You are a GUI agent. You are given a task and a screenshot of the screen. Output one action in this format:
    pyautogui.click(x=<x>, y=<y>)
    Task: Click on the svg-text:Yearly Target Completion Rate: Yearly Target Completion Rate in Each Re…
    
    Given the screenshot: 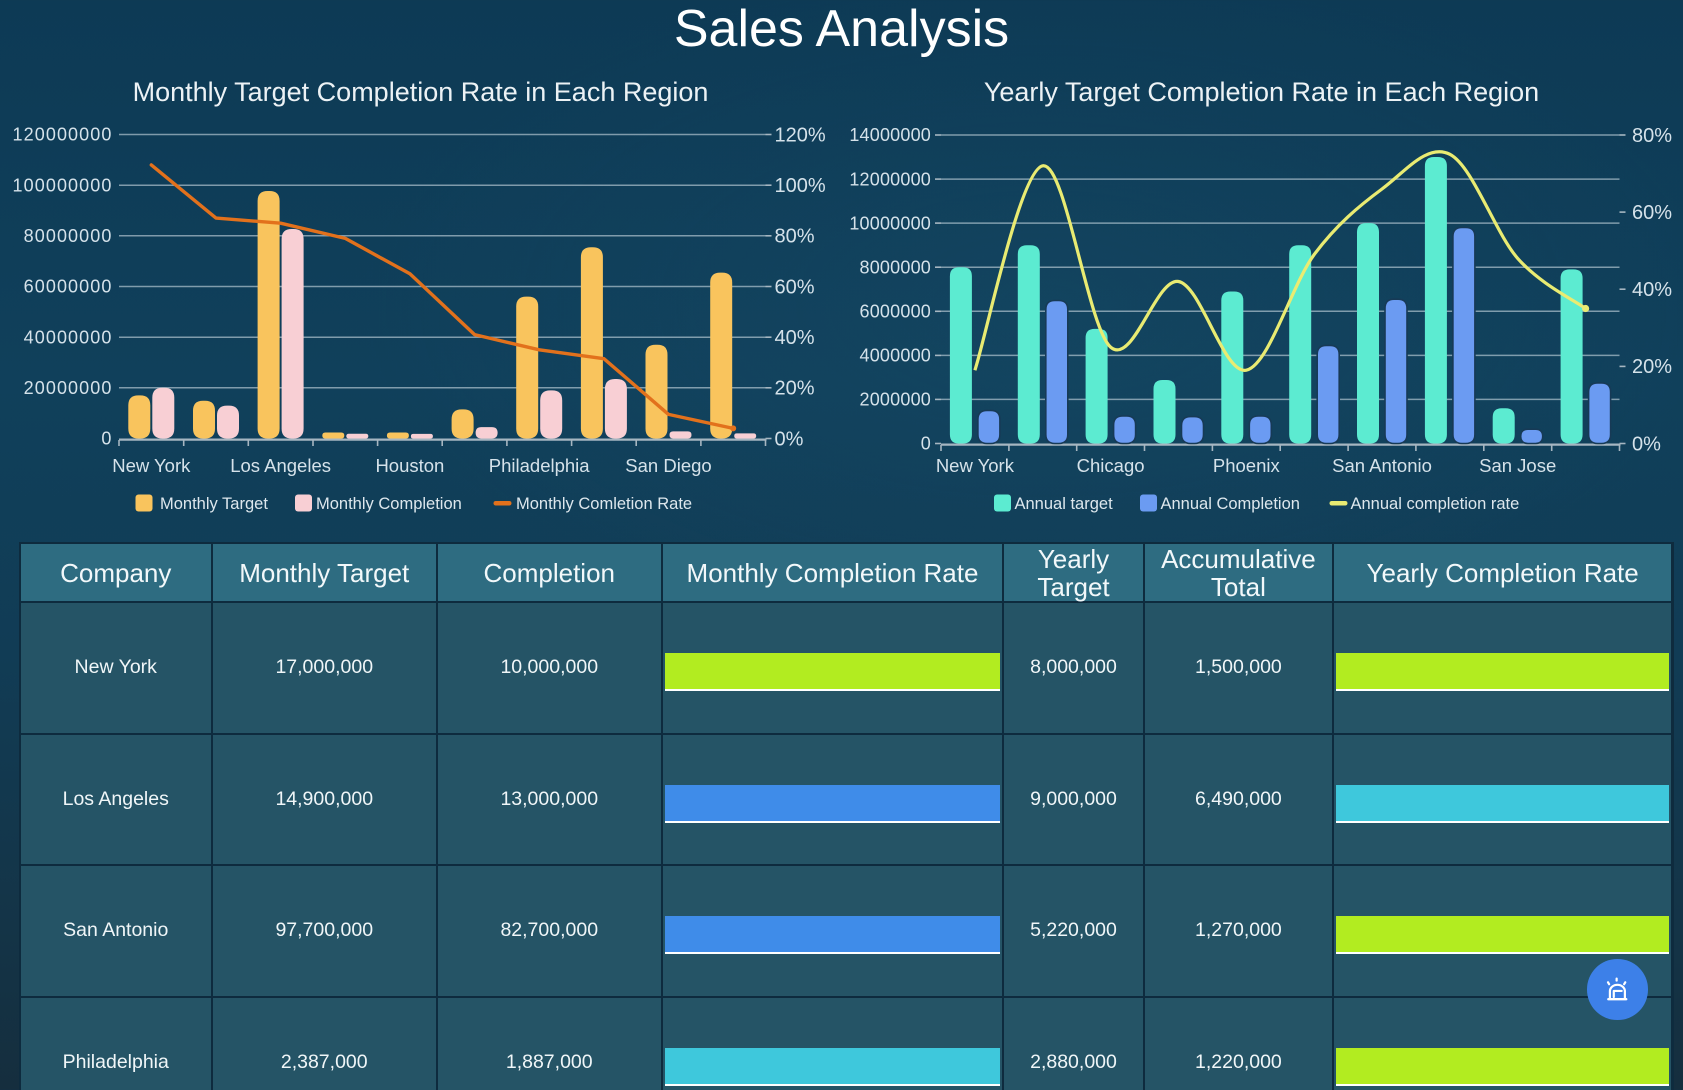 What is the action you would take?
    pyautogui.click(x=1261, y=92)
    